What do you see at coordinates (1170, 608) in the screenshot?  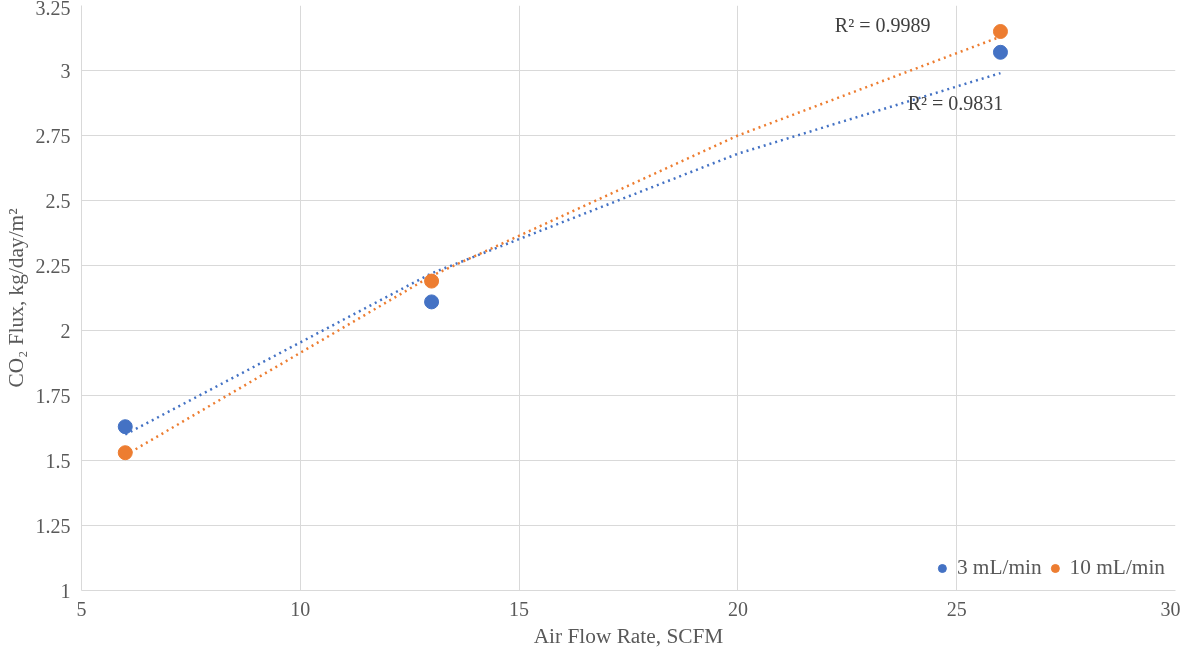 I see `x-tick-label: 30` at bounding box center [1170, 608].